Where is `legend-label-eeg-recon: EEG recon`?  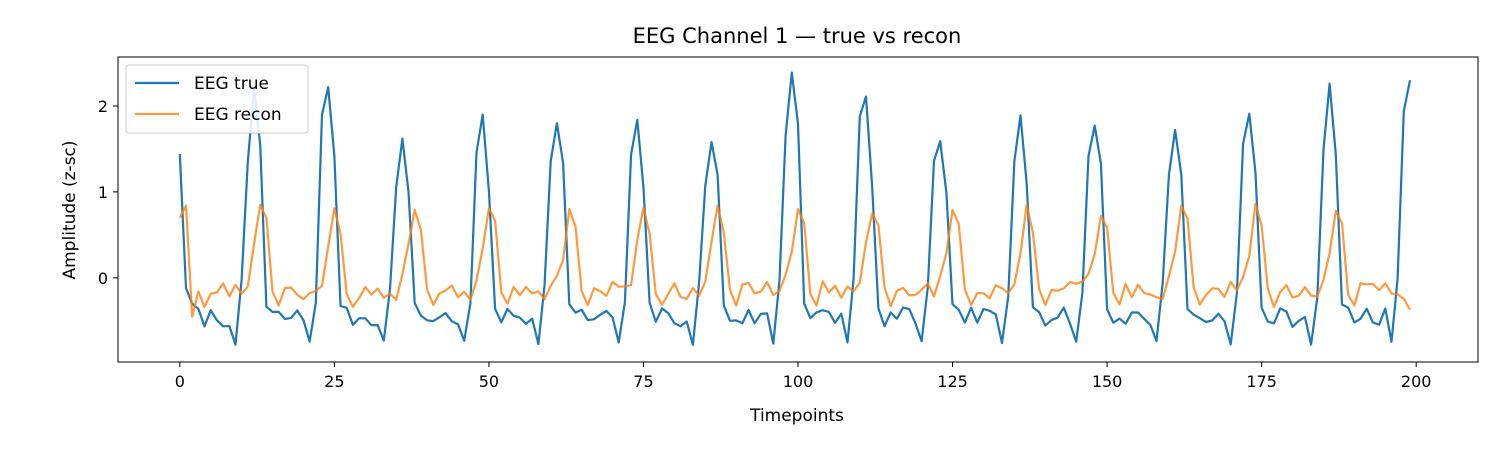 legend-label-eeg-recon: EEG recon is located at coordinates (238, 115).